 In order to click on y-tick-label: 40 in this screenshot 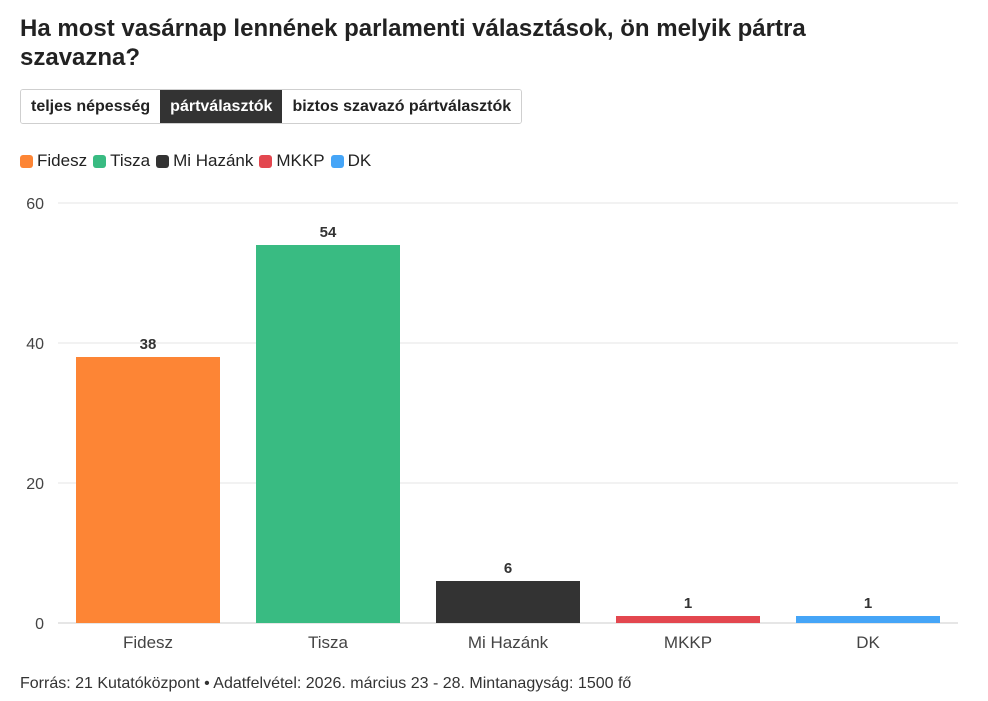, I will do `click(35, 344)`.